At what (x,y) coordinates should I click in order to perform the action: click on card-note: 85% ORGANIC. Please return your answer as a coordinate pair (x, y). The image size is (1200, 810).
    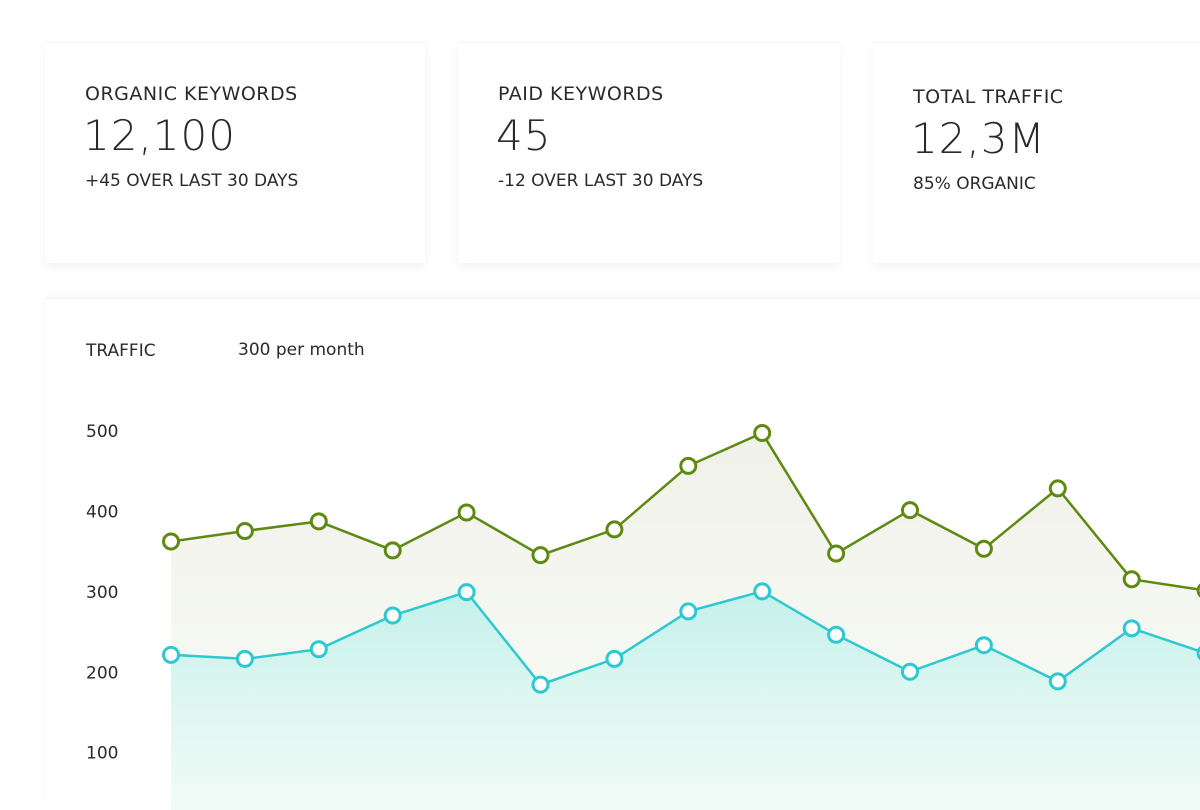
    Looking at the image, I should click on (974, 184).